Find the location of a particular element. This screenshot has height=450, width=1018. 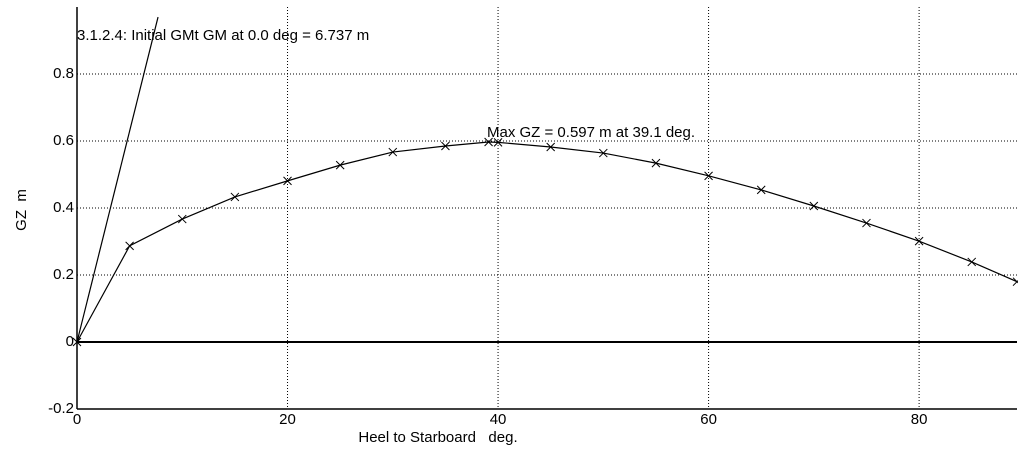

x-tick-label: 40 is located at coordinates (498, 419).